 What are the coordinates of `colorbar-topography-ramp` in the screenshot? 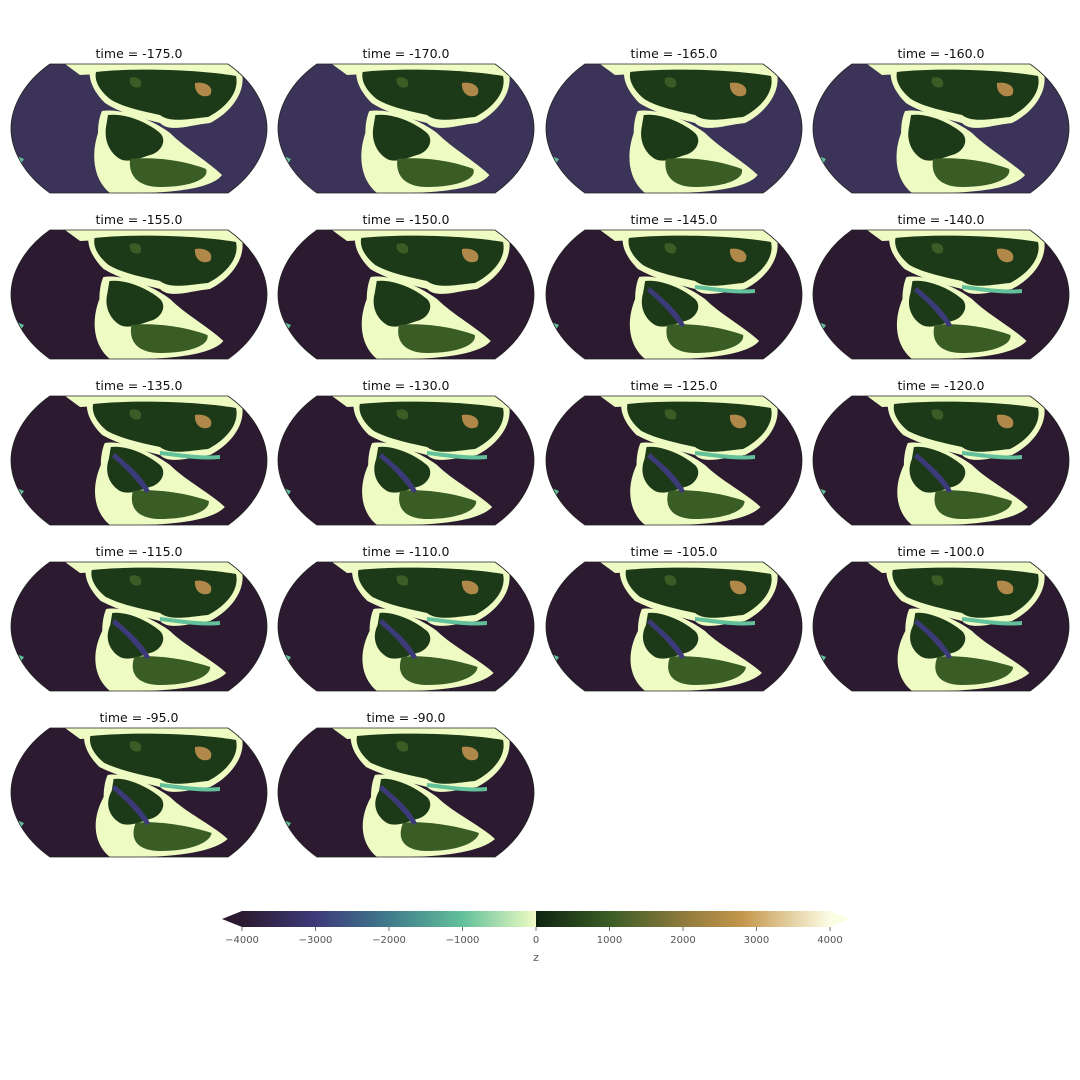 It's located at (683, 919).